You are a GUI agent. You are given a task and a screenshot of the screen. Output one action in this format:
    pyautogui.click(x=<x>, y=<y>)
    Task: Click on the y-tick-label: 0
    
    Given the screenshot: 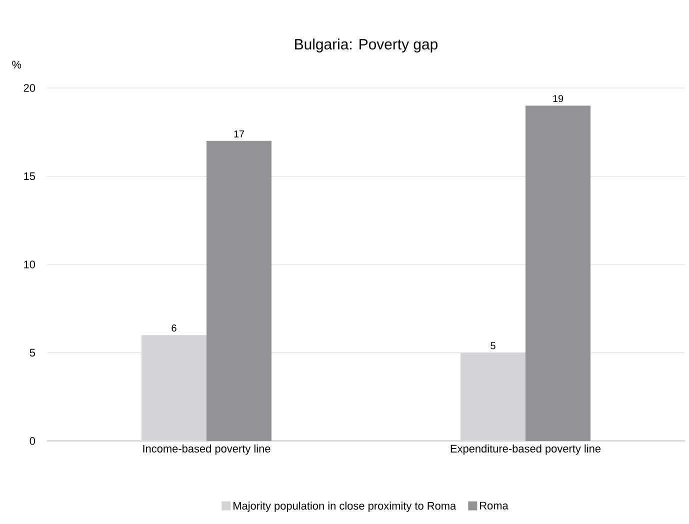 What is the action you would take?
    pyautogui.click(x=33, y=441)
    